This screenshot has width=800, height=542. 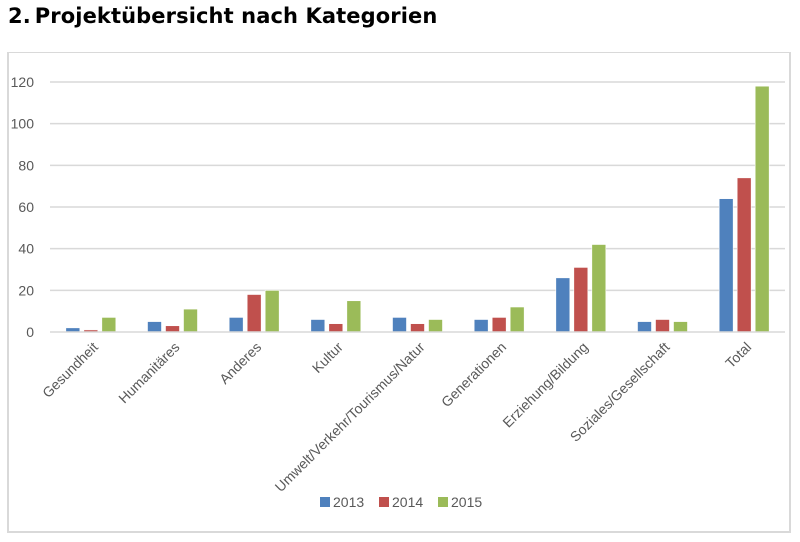 I want to click on y-tick-label: 60, so click(x=26, y=207).